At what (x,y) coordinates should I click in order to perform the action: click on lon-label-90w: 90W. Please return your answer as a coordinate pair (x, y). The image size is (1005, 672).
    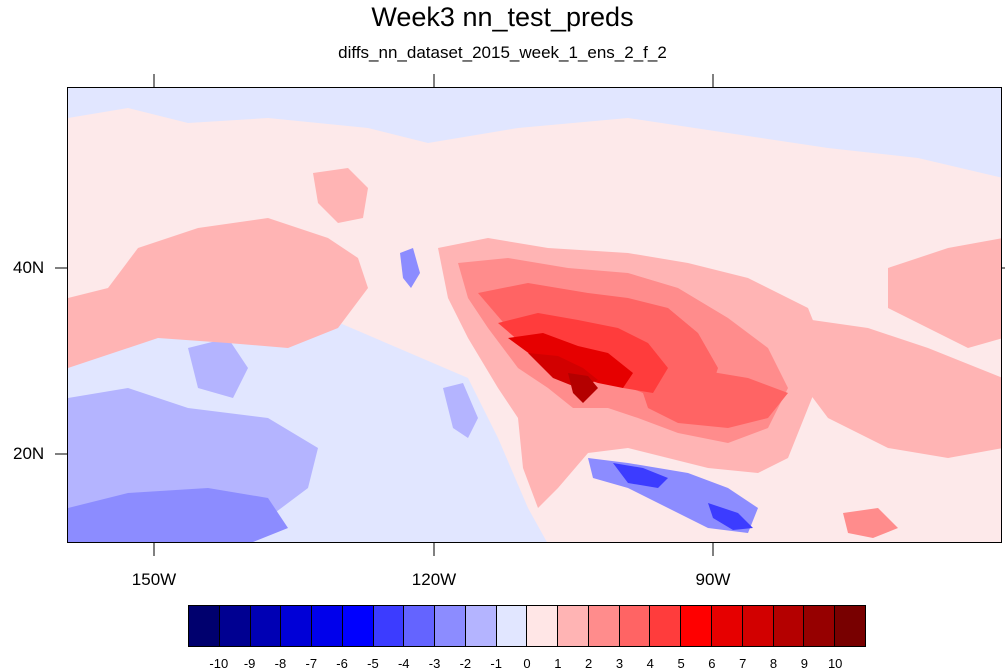
    Looking at the image, I should click on (713, 579).